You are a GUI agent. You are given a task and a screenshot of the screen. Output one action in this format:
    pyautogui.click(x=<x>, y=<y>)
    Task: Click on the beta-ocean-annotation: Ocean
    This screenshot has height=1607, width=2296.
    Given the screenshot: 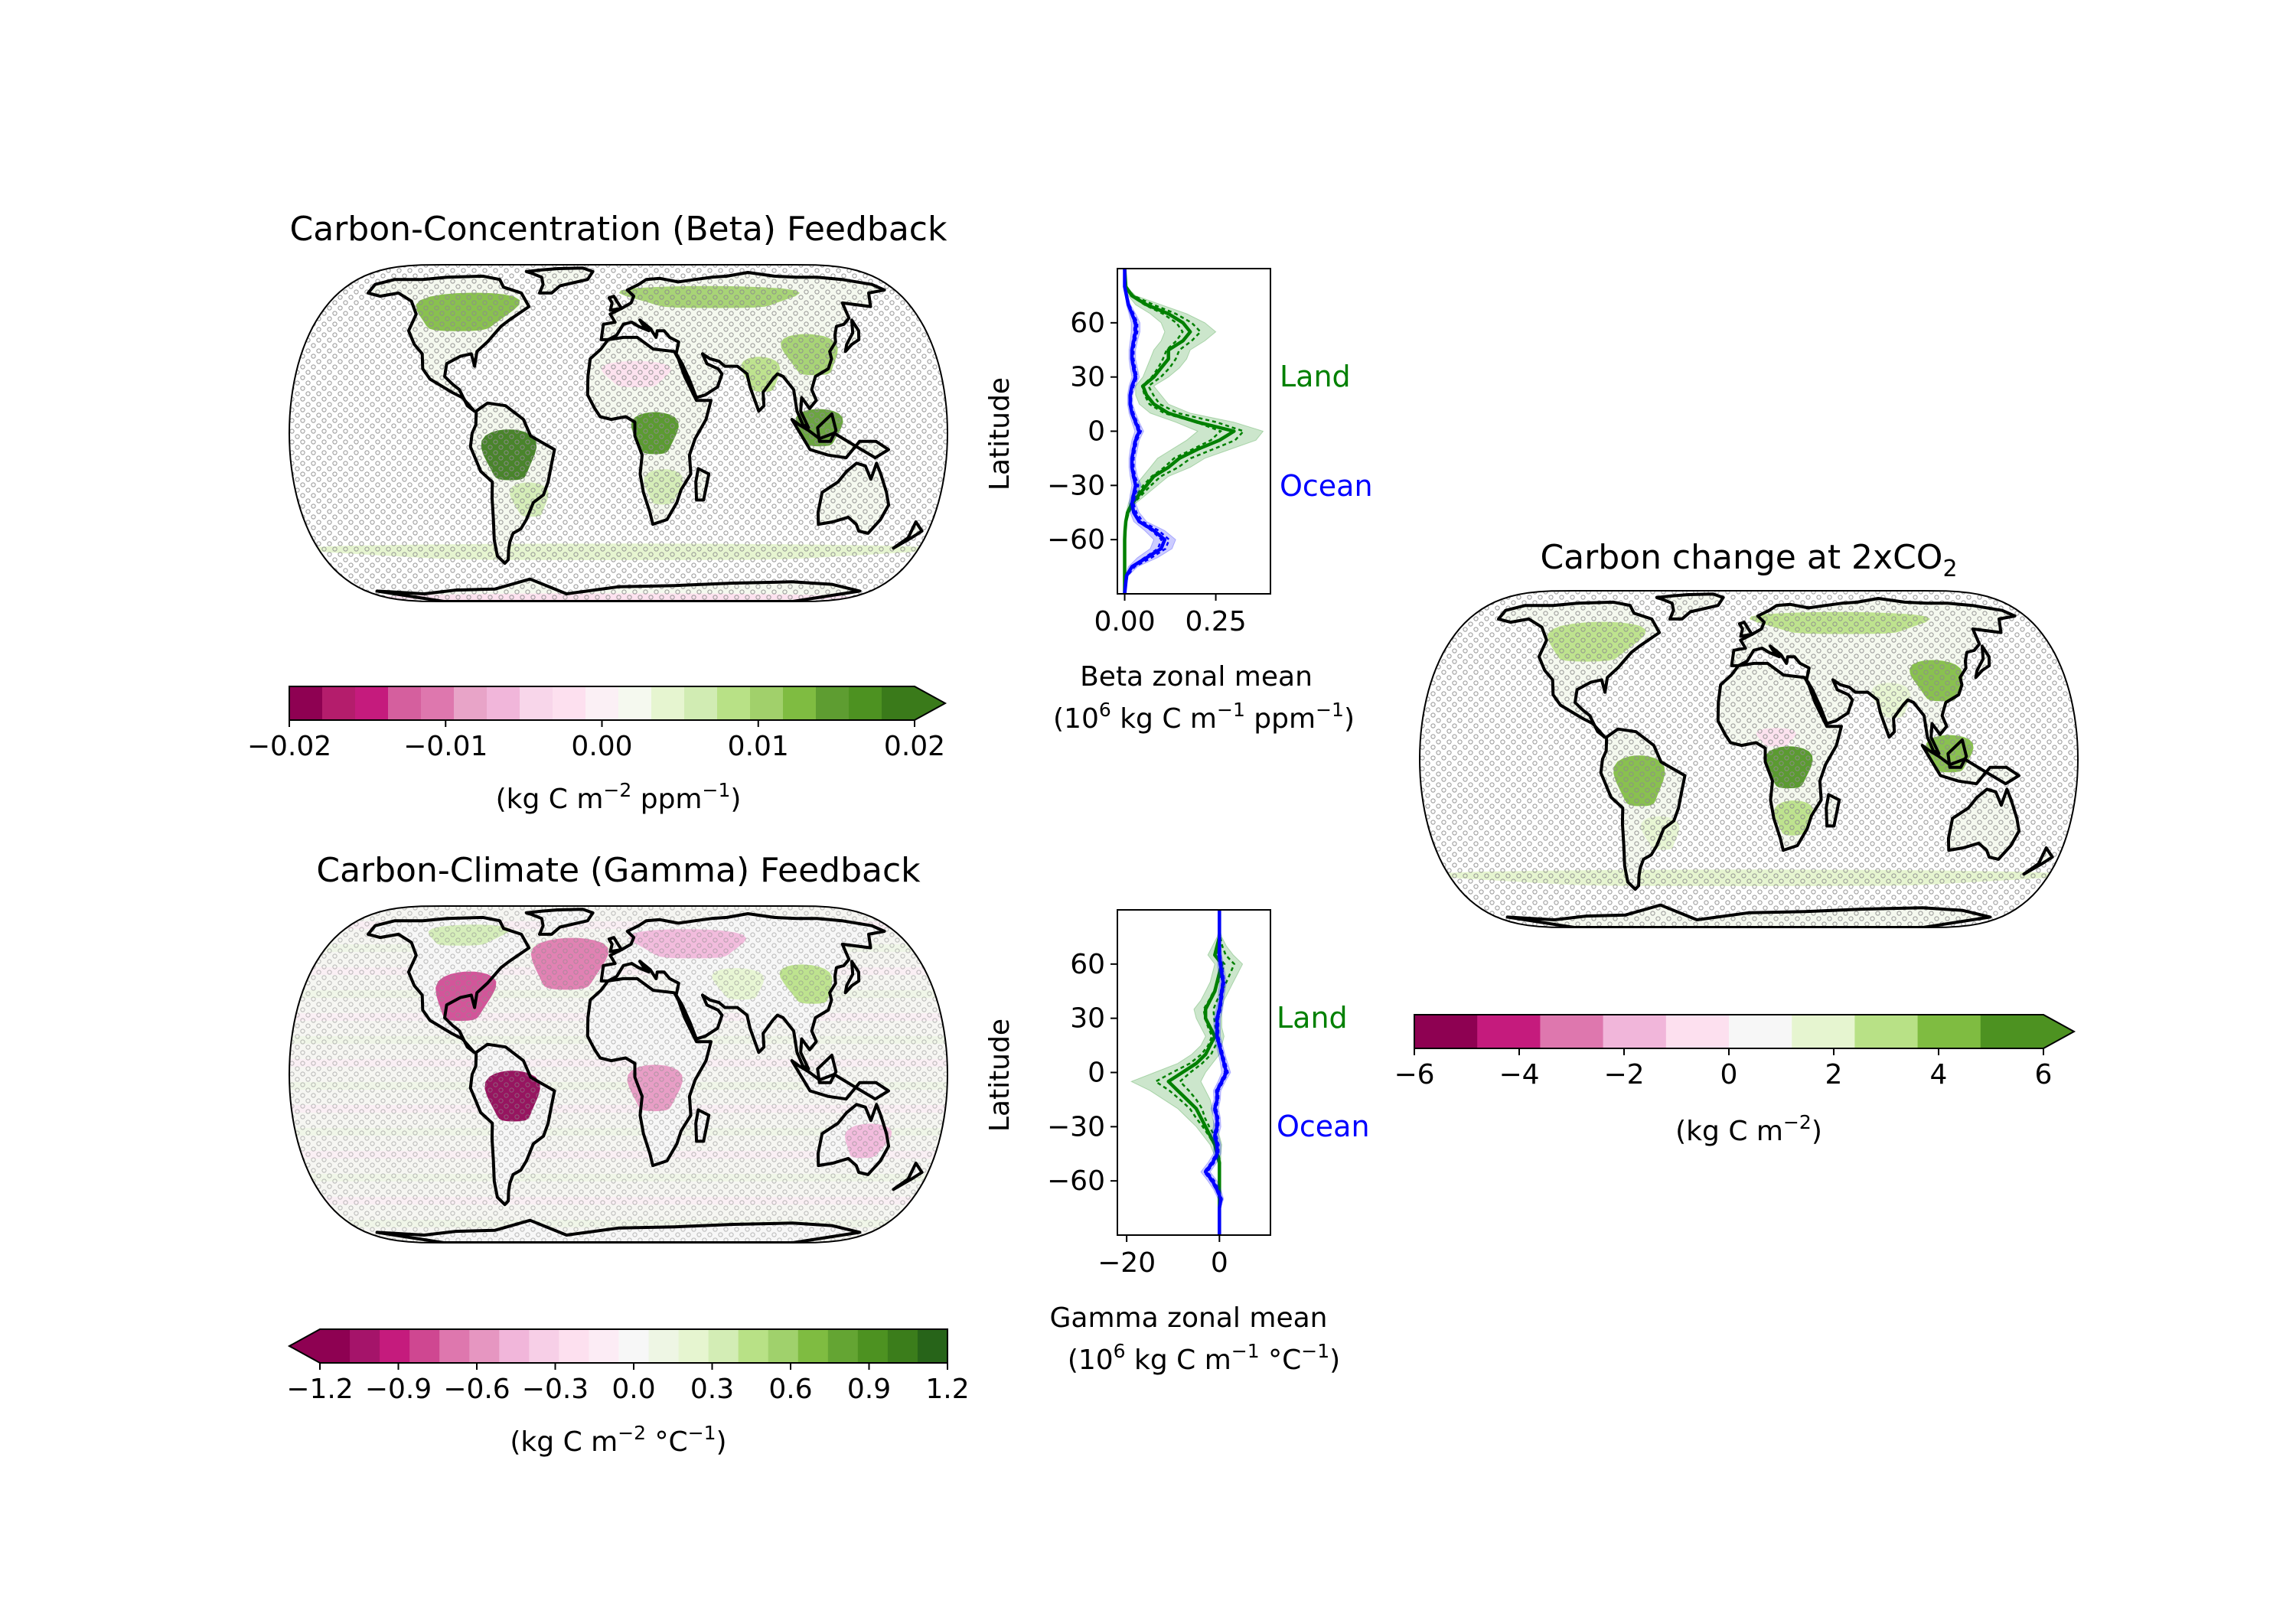 What is the action you would take?
    pyautogui.click(x=1326, y=486)
    